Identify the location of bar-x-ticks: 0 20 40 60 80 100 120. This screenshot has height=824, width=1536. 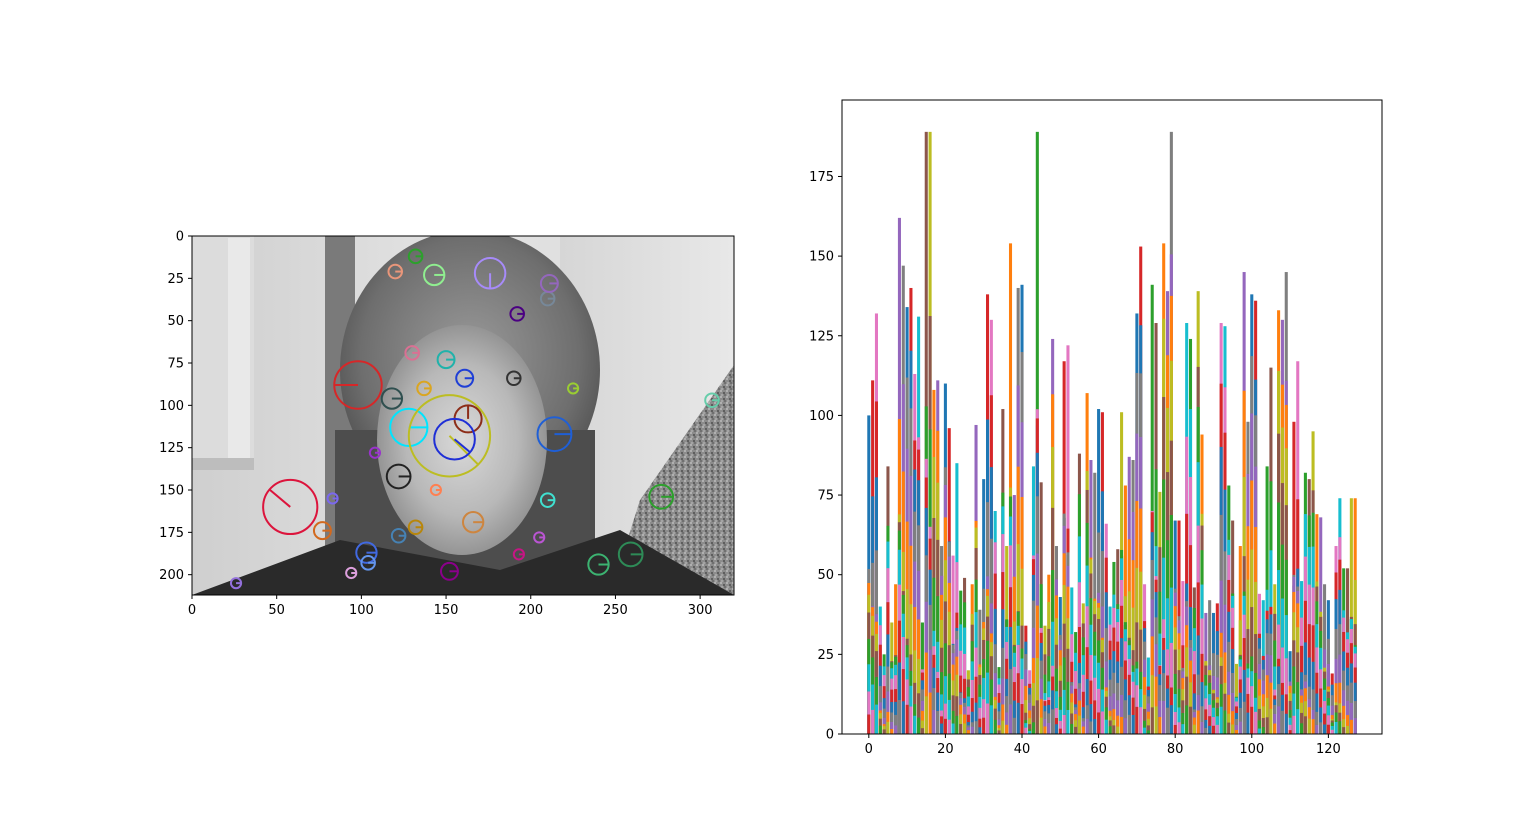
(1103, 745).